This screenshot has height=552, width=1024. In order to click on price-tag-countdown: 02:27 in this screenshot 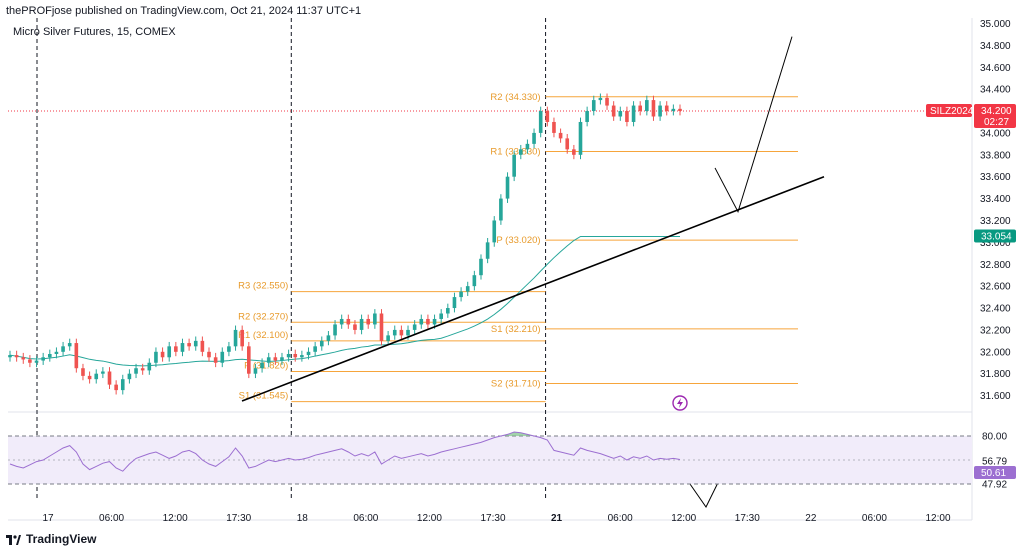, I will do `click(996, 122)`.